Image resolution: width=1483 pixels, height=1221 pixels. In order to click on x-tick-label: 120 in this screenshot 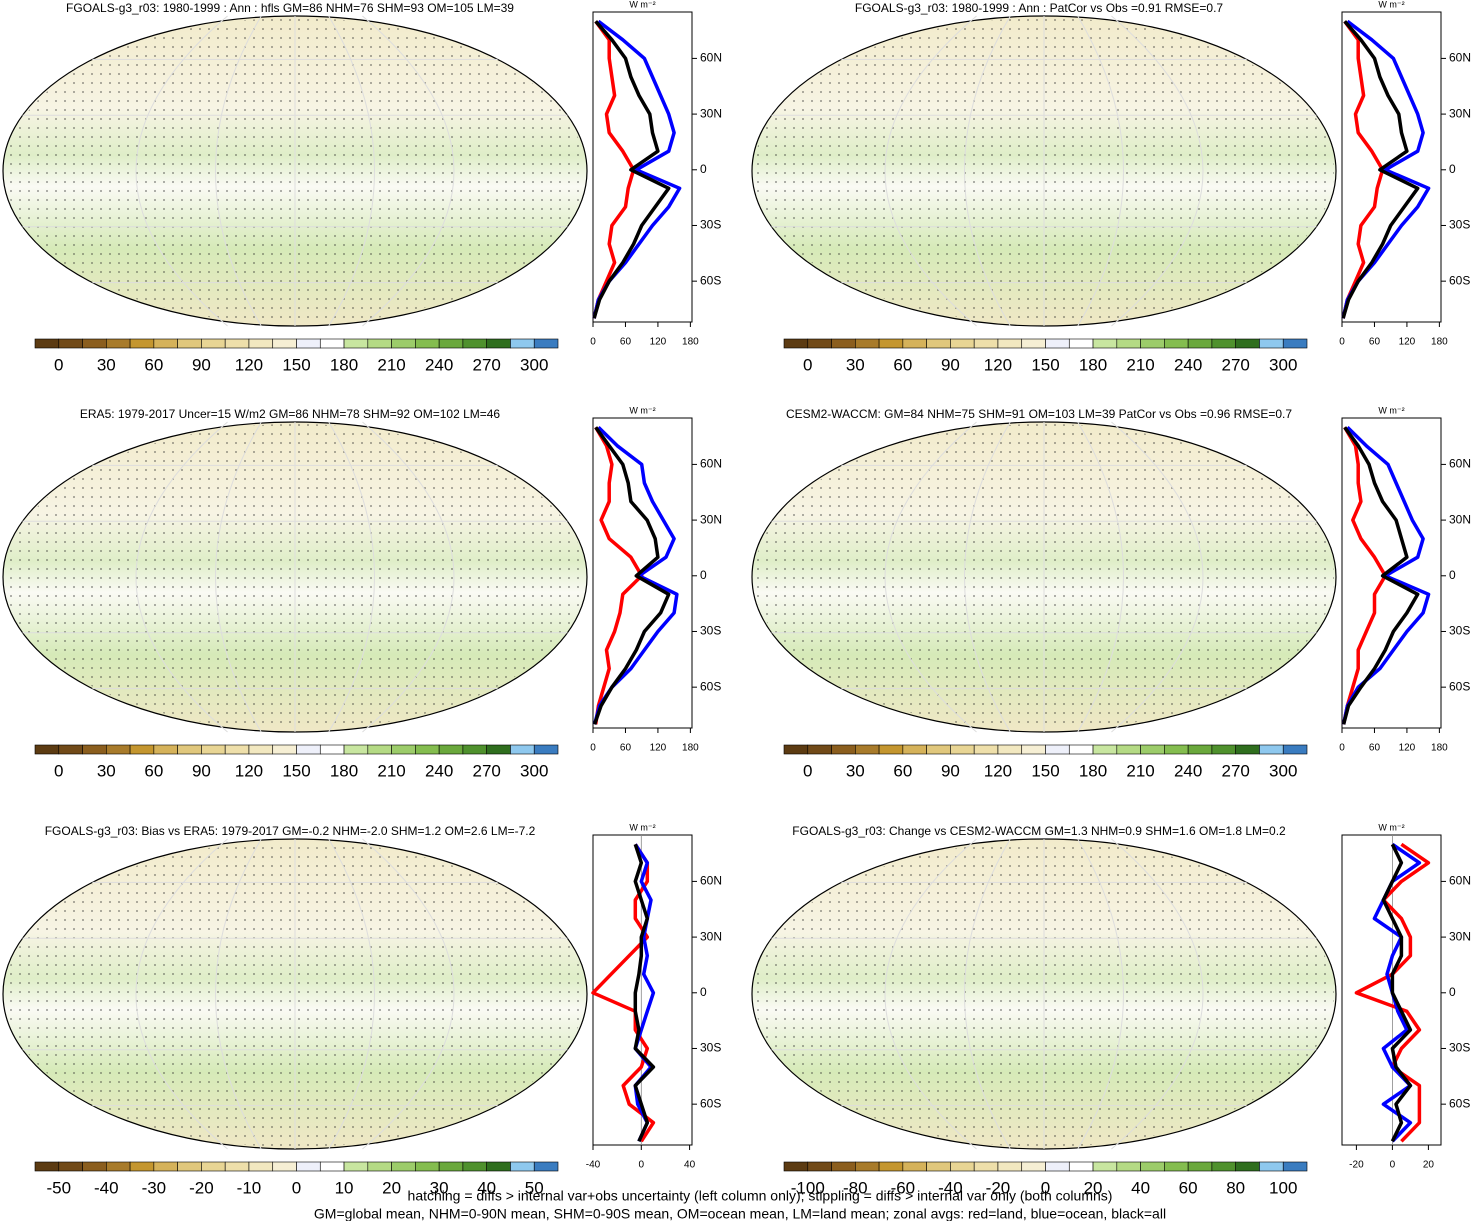, I will do `click(1407, 748)`.